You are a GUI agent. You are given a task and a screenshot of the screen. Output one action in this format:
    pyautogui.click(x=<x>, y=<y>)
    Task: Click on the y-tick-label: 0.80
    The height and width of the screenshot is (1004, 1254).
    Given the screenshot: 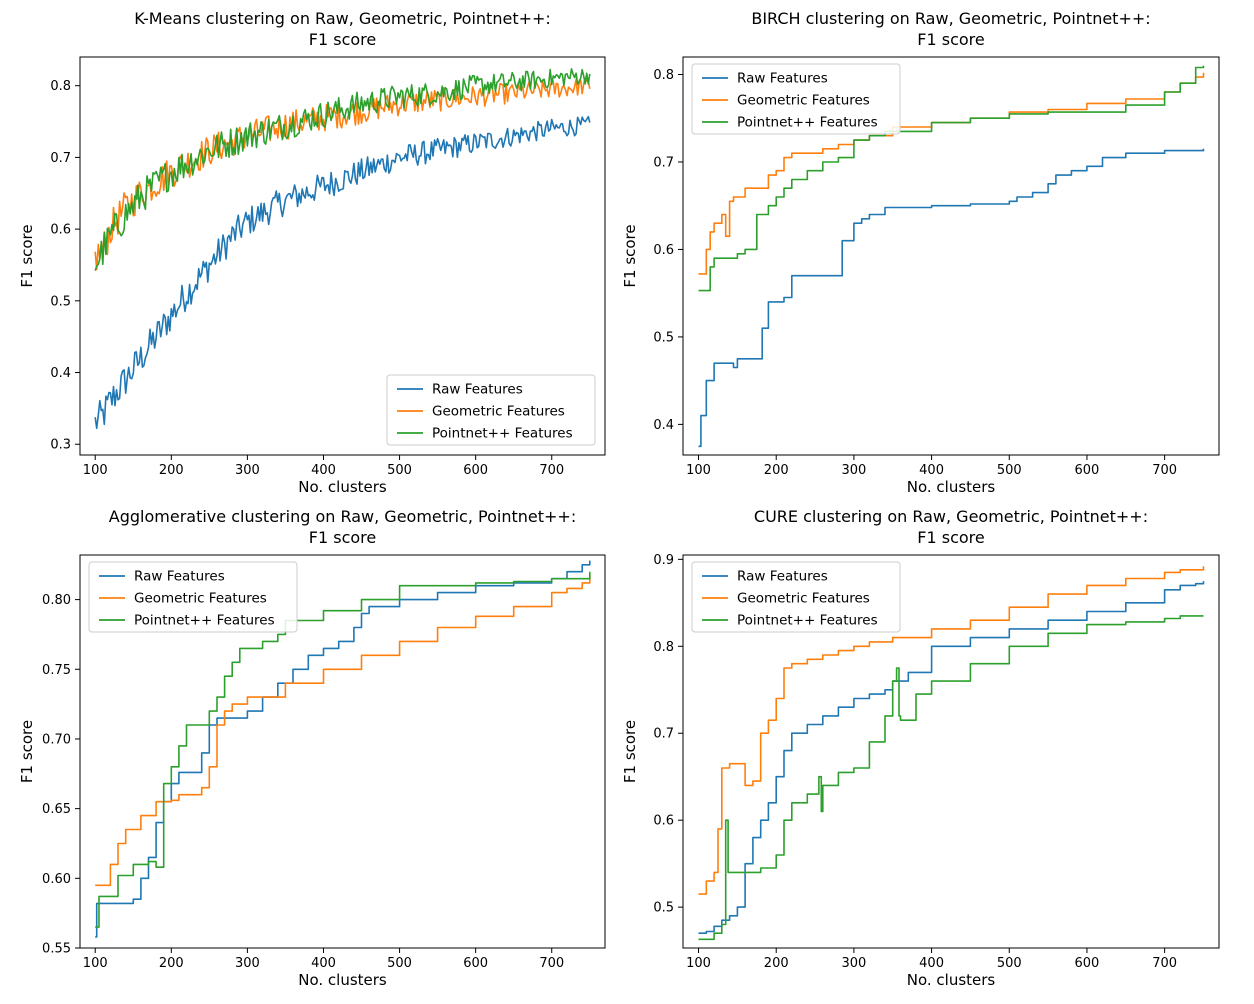 What is the action you would take?
    pyautogui.click(x=56, y=600)
    